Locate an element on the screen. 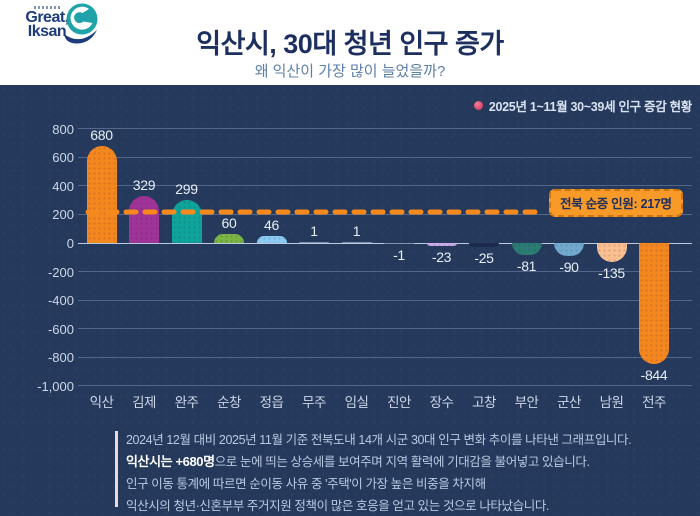 This screenshot has width=700, height=516. logo-slogan-micro-text is located at coordinates (48, 7).